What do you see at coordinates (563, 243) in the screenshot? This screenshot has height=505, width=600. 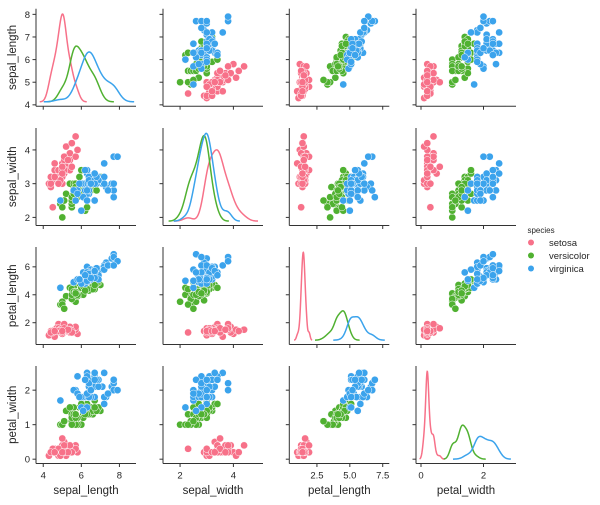 I see `legend-label-setosa: setosa` at bounding box center [563, 243].